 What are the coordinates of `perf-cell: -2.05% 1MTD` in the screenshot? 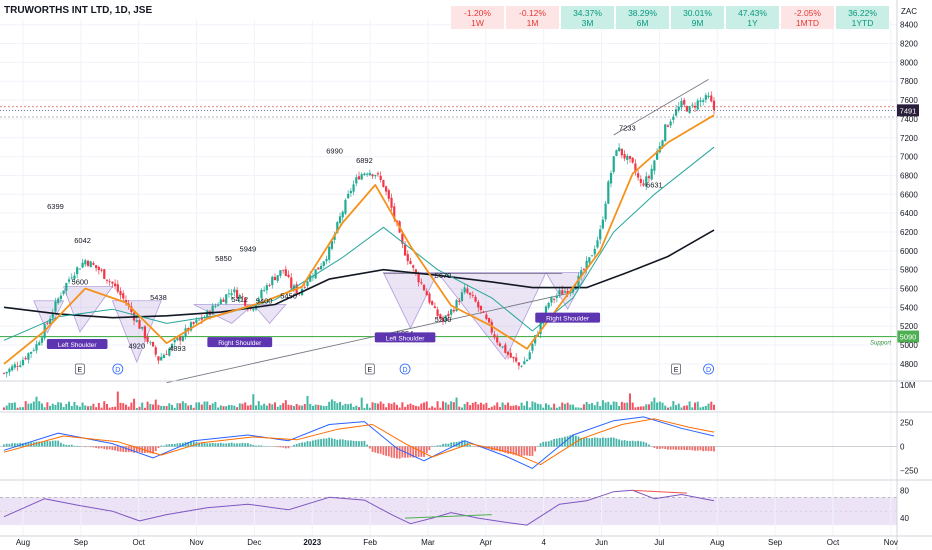 It's located at (807, 17).